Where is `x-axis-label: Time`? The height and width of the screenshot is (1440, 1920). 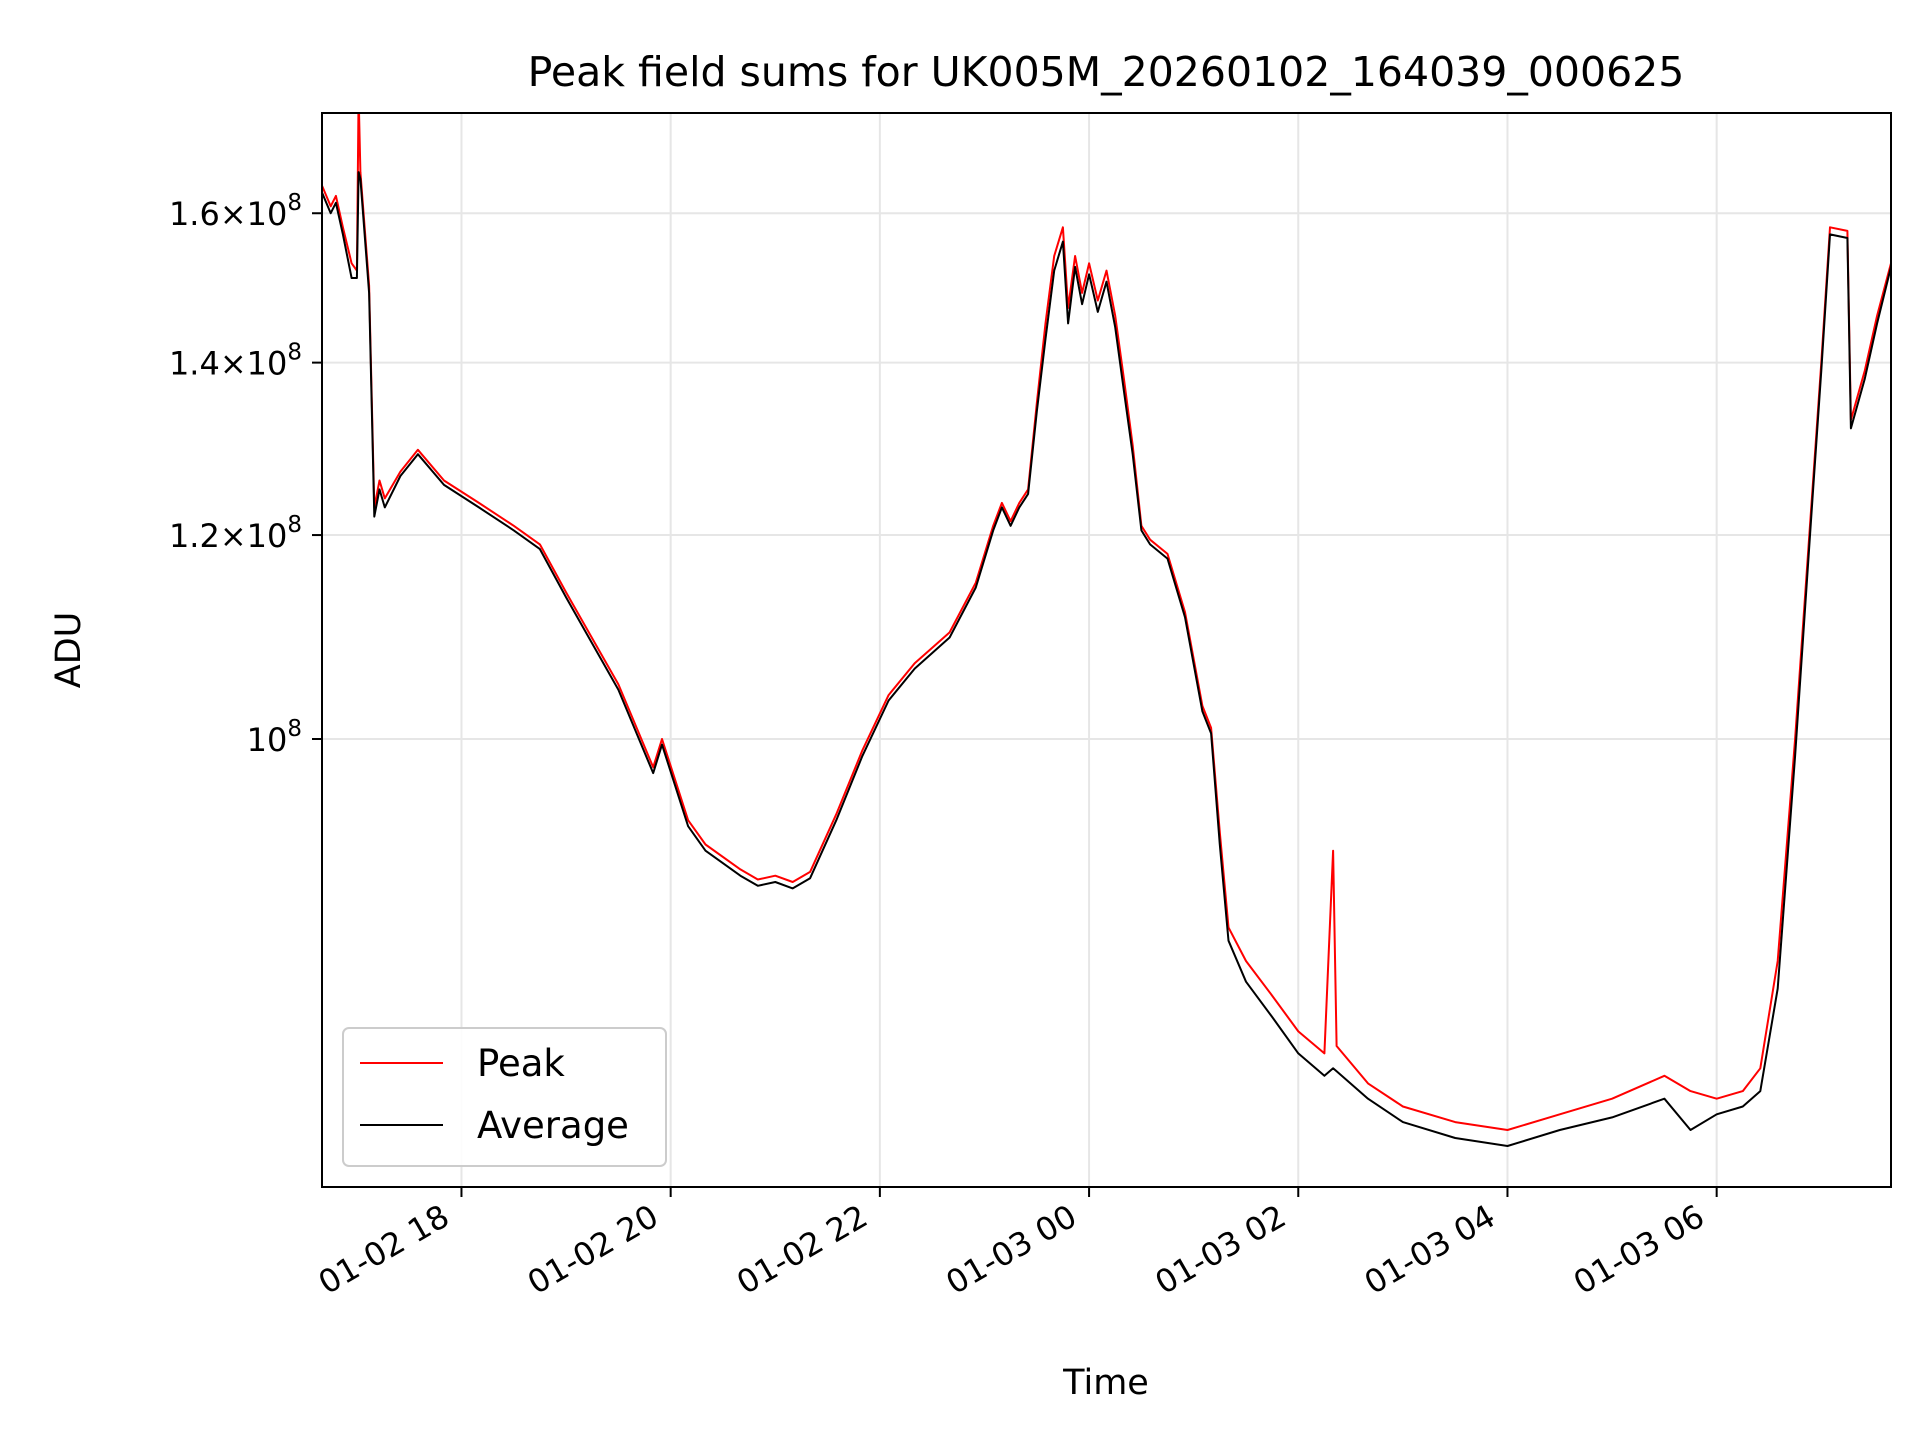
x-axis-label: Time is located at coordinates (1105, 1383).